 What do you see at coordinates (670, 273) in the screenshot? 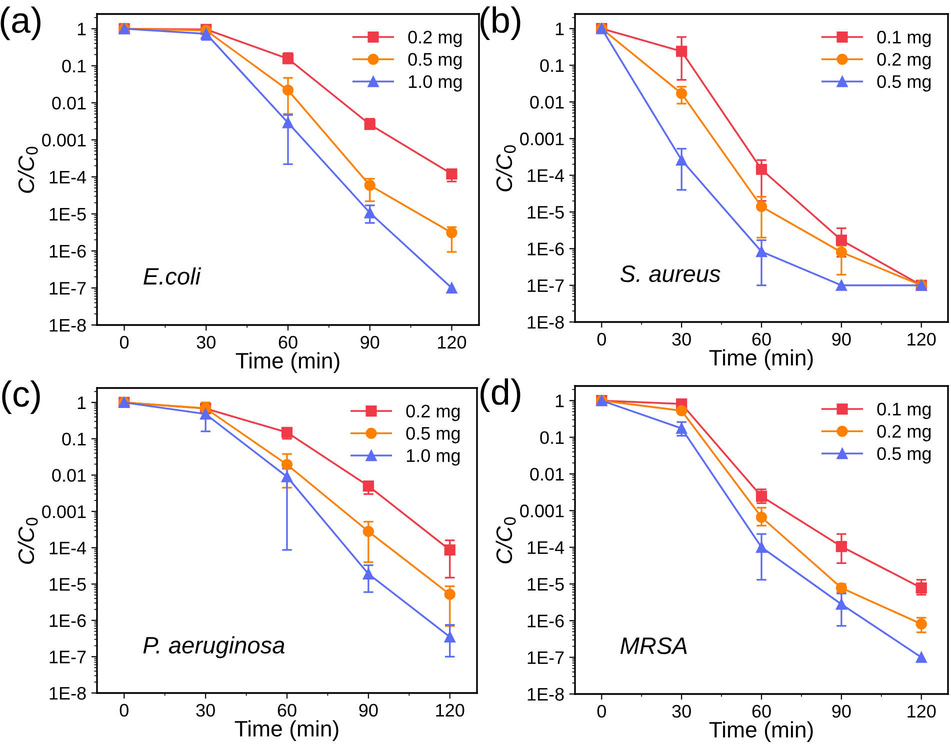
I see `annotation: S. aureus` at bounding box center [670, 273].